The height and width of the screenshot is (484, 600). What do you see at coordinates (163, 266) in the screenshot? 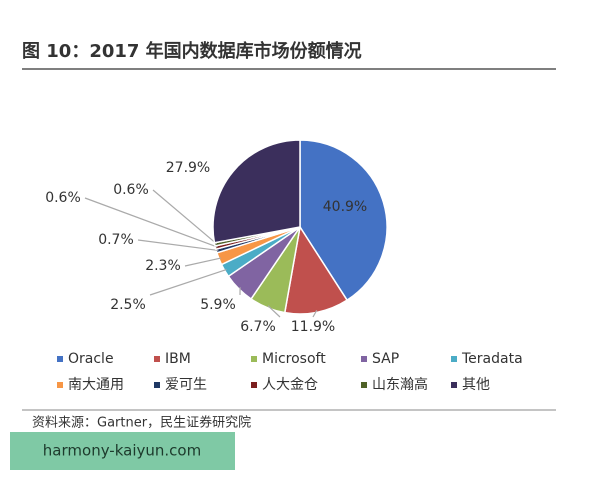
I see `data-label: 2.3%` at bounding box center [163, 266].